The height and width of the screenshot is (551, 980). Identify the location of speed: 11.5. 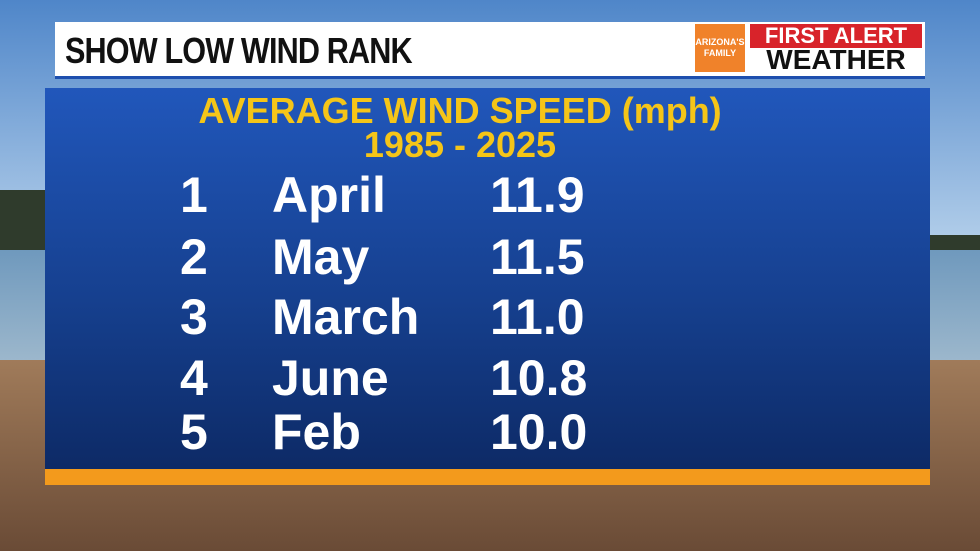
(537, 257).